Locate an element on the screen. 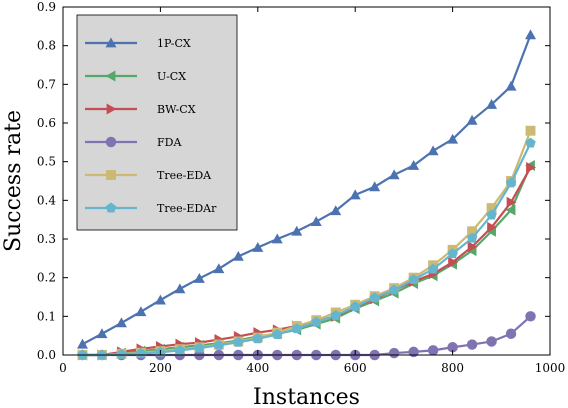 Image resolution: width=568 pixels, height=408 pixels. x-axis-label: Instances is located at coordinates (306, 396).